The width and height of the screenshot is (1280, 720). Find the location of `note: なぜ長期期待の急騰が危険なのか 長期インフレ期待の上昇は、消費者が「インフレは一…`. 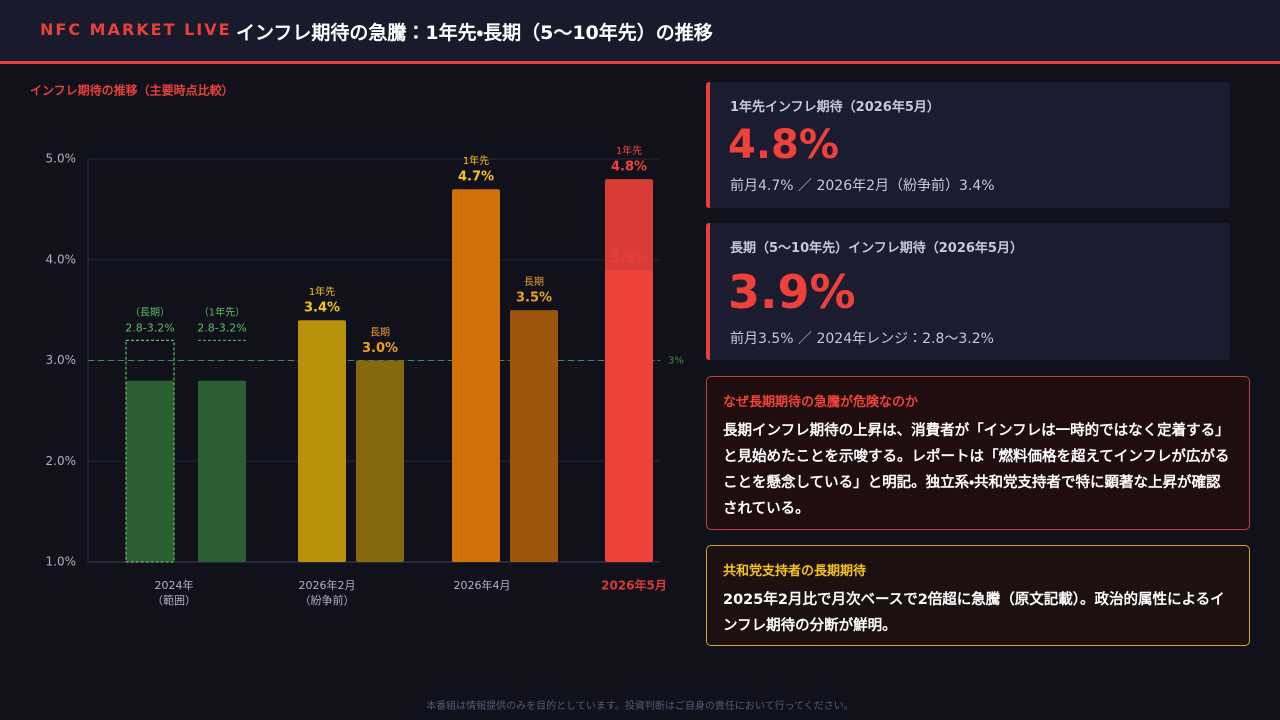

note: なぜ長期期待の急騰が危険なのか 長期インフレ期待の上昇は、消費者が「インフレは一… is located at coordinates (978, 453).